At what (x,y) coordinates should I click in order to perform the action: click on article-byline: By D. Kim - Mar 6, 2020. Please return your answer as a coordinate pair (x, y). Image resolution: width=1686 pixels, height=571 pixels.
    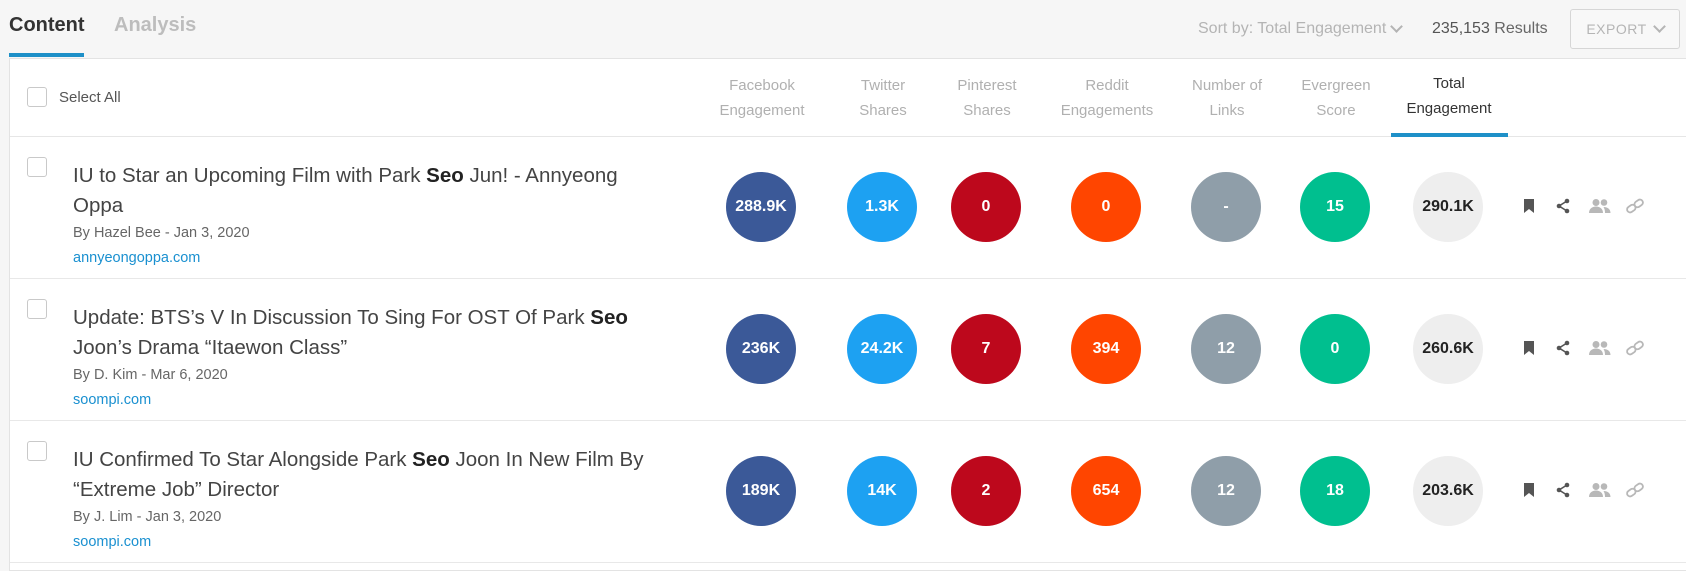
    Looking at the image, I should click on (150, 375).